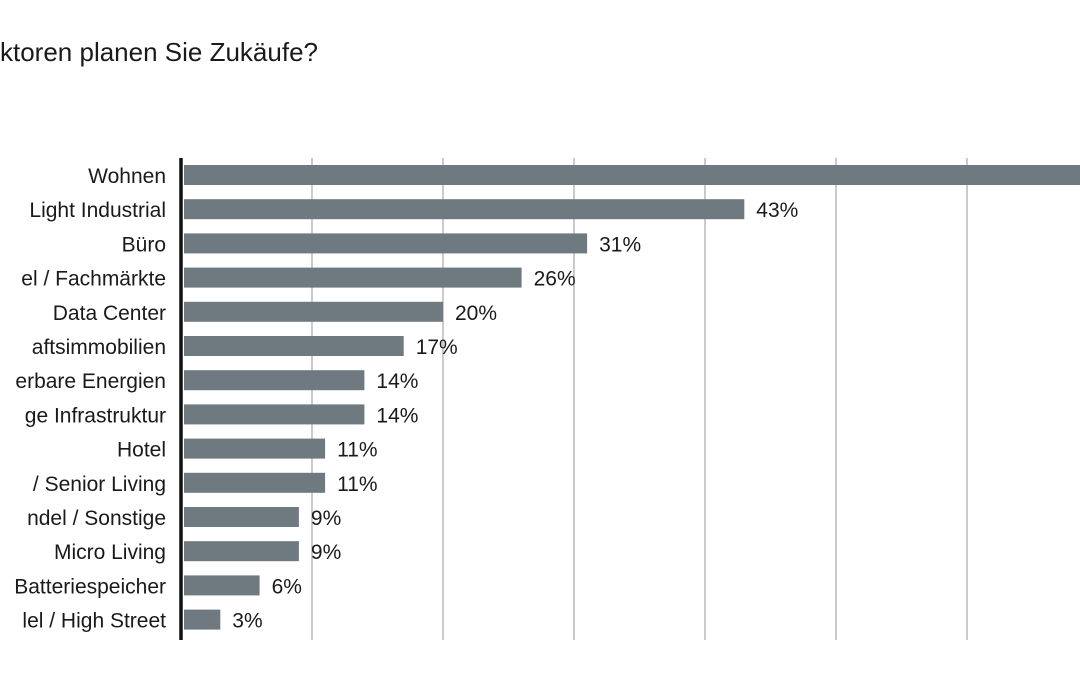 This screenshot has height=675, width=1080. Describe the element at coordinates (96, 518) in the screenshot. I see `category-label: ndel / Sonstige` at that location.